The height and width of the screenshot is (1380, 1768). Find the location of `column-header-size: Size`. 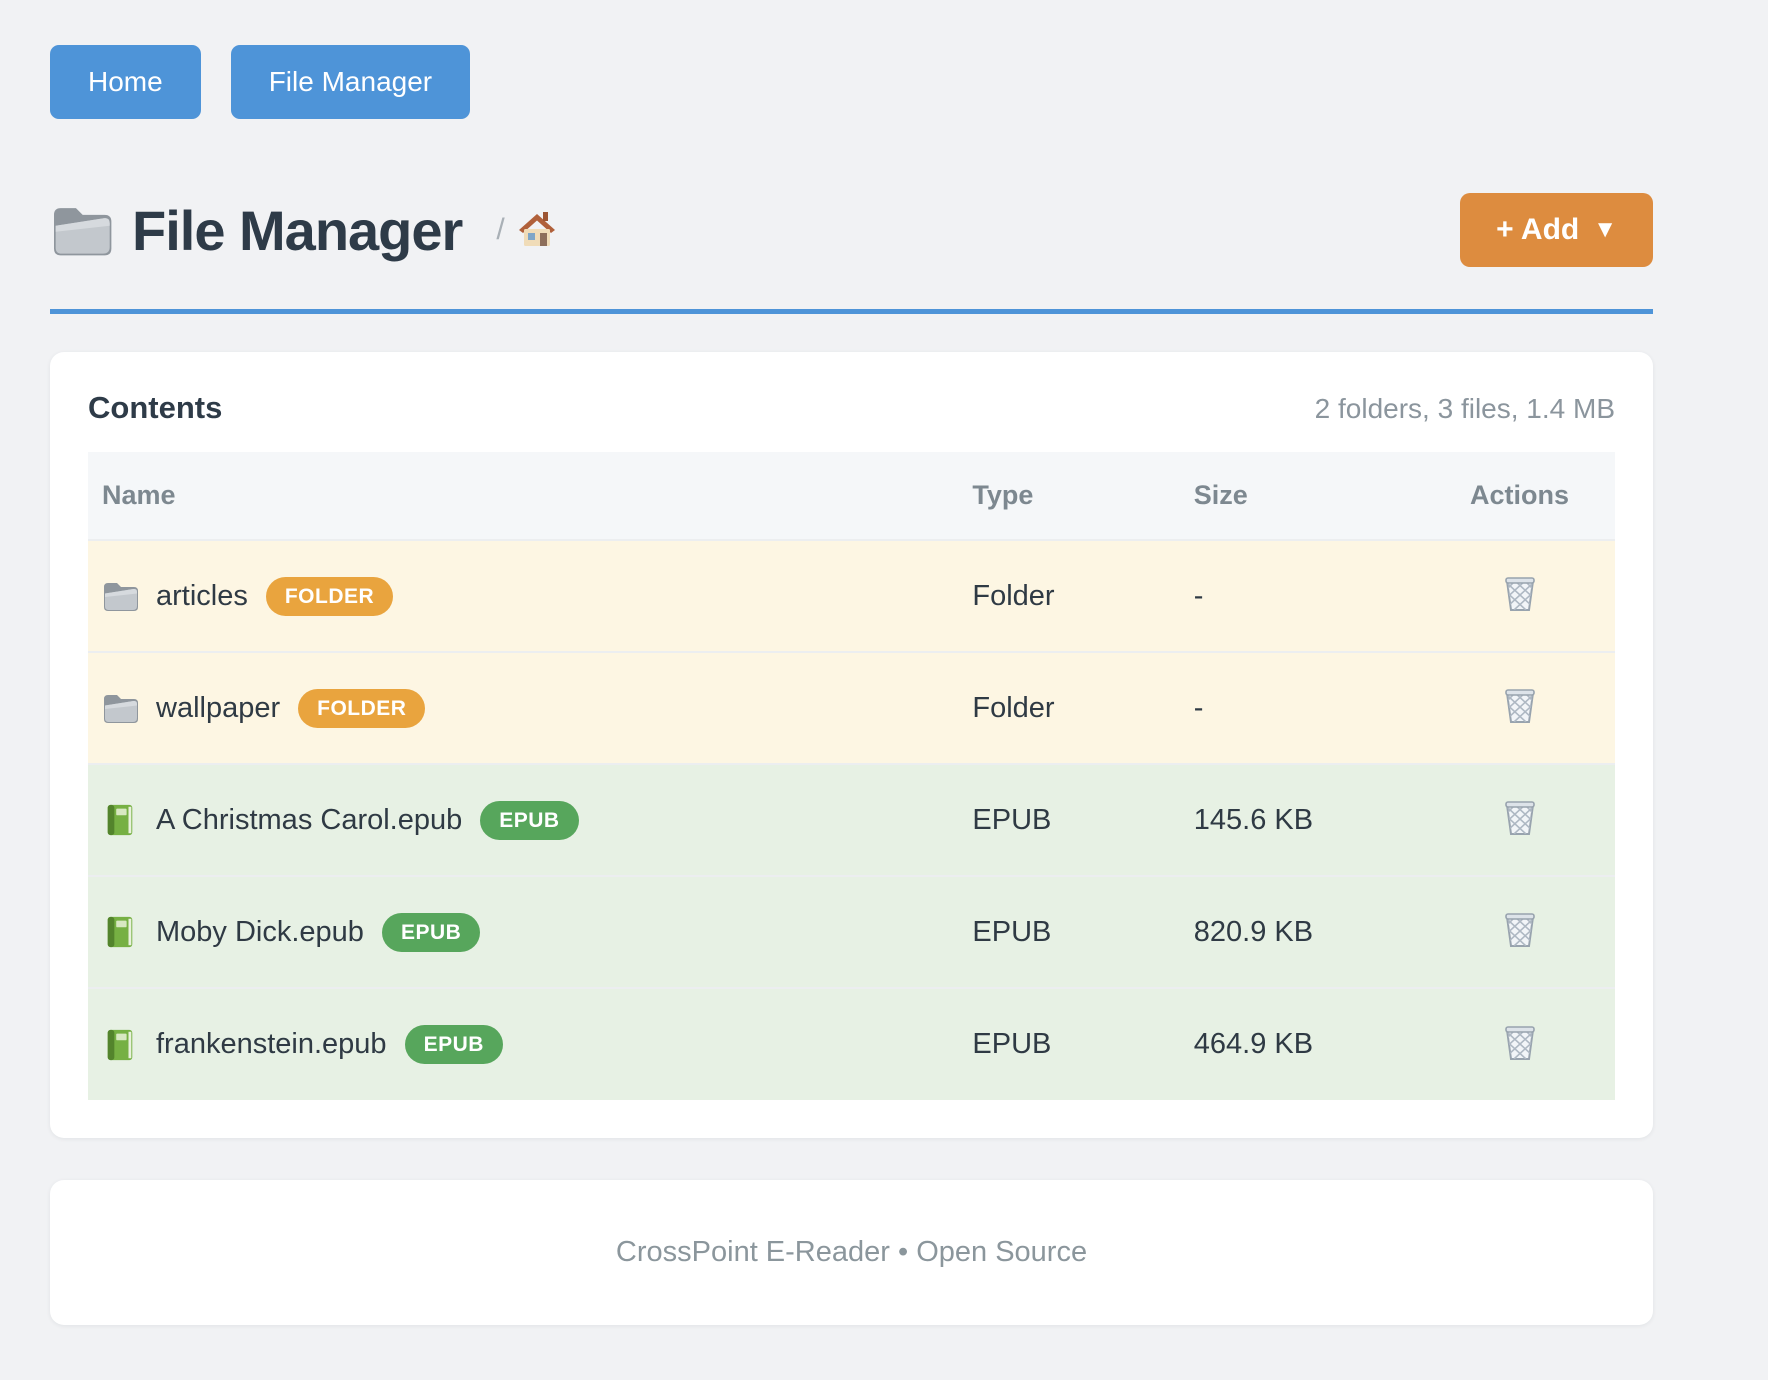

column-header-size: Size is located at coordinates (1302, 496).